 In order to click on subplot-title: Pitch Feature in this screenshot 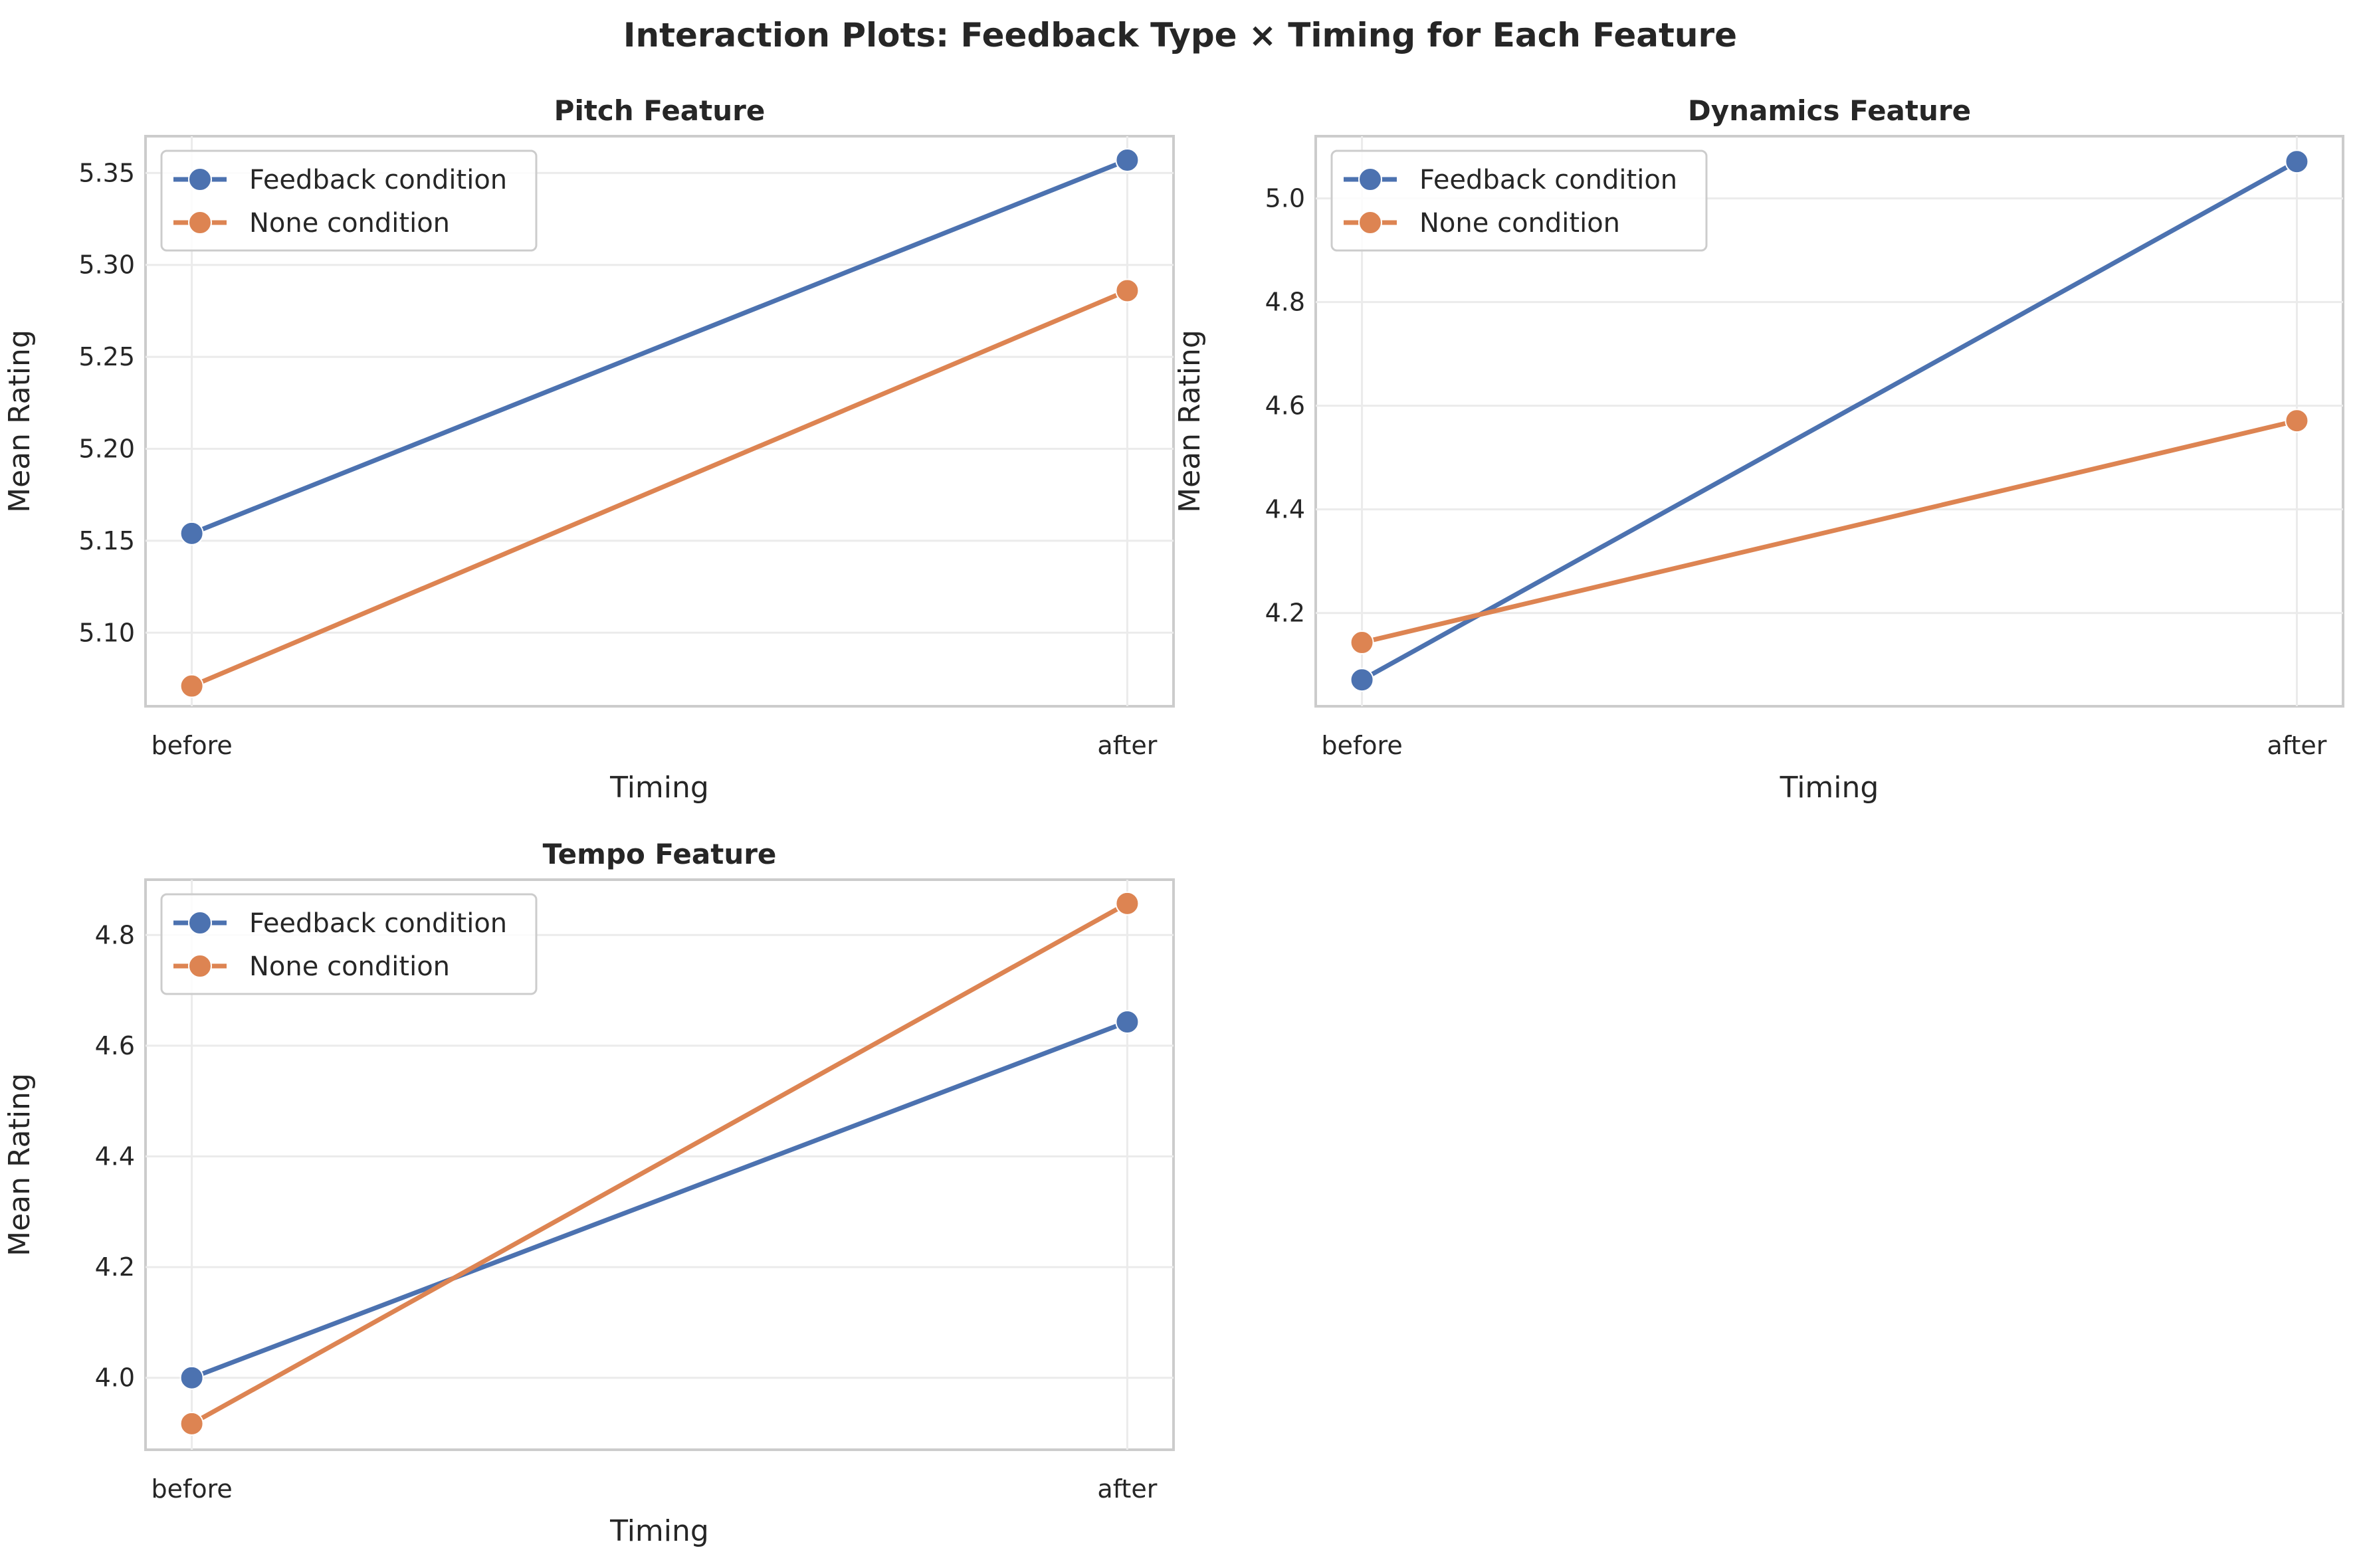, I will do `click(660, 110)`.